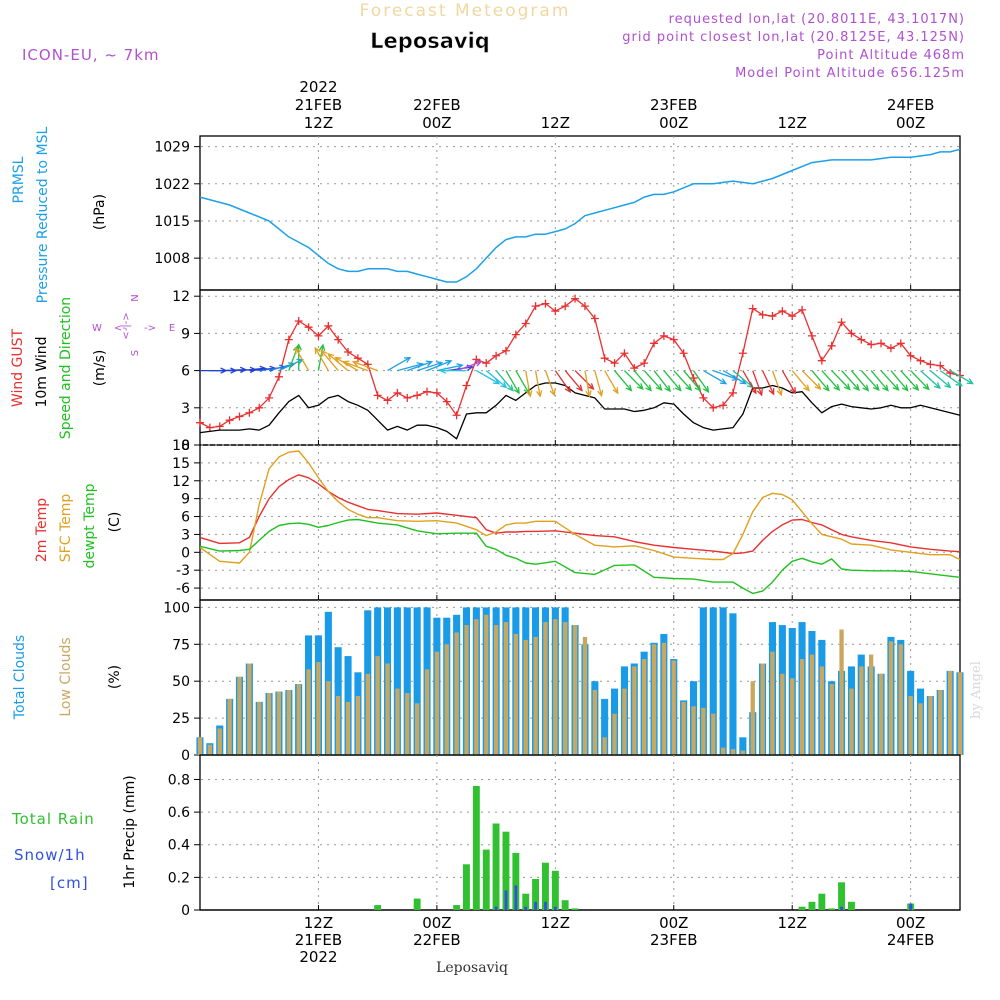 The width and height of the screenshot is (1000, 1000). What do you see at coordinates (130, 831) in the screenshot?
I see `precip-ylabel: 1hr Precip (mm)` at bounding box center [130, 831].